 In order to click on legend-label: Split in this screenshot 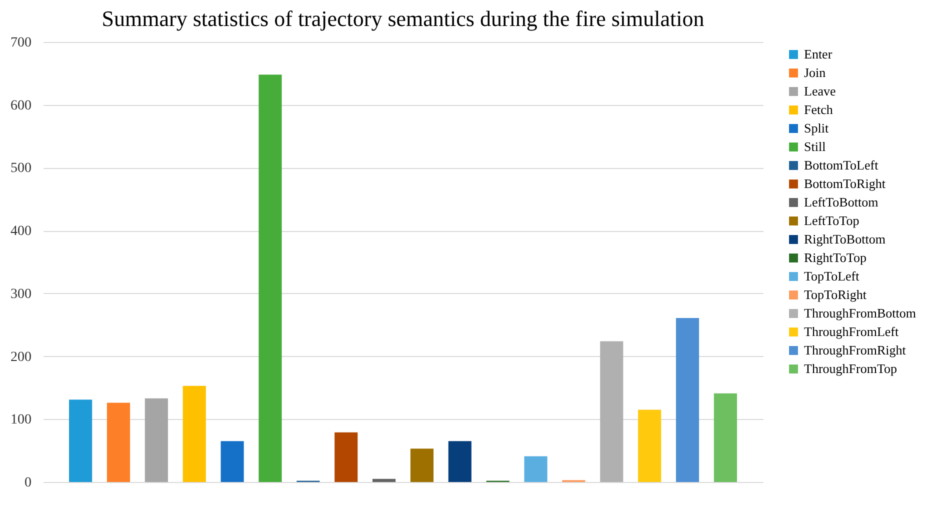, I will do `click(816, 128)`.